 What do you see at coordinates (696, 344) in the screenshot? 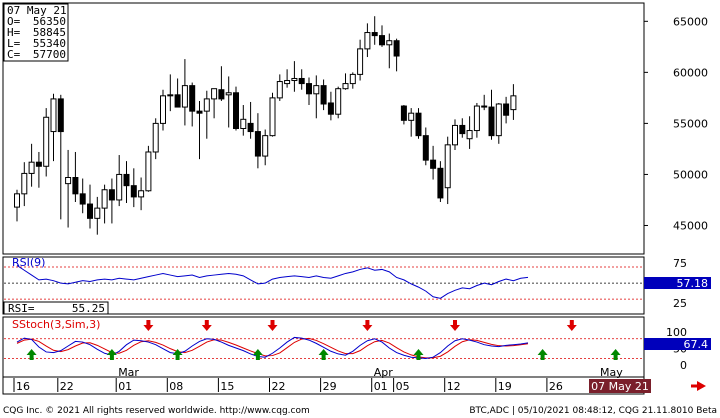
I see `stoch-last-tag-text: 67.4` at bounding box center [696, 344].